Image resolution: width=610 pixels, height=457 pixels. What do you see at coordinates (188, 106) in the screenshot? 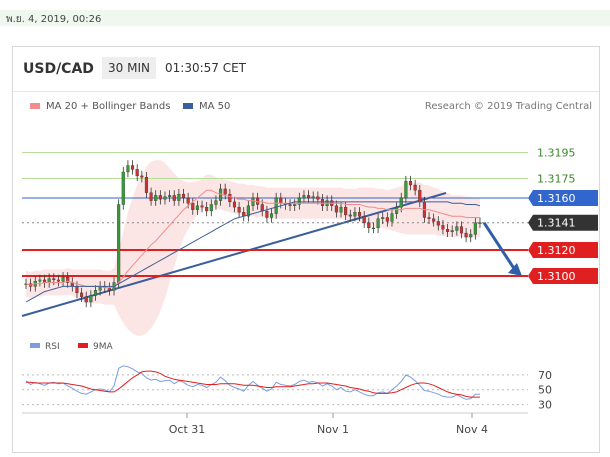
I see `ma50-legend-swatch` at bounding box center [188, 106].